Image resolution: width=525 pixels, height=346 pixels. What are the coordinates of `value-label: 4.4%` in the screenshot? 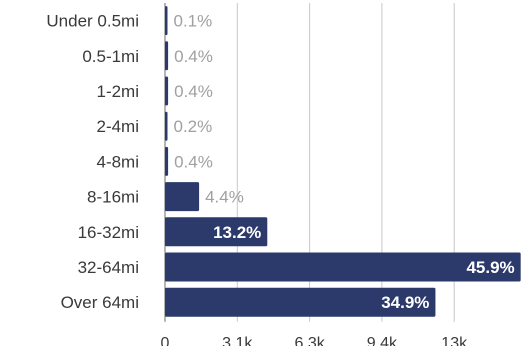 It's located at (224, 197).